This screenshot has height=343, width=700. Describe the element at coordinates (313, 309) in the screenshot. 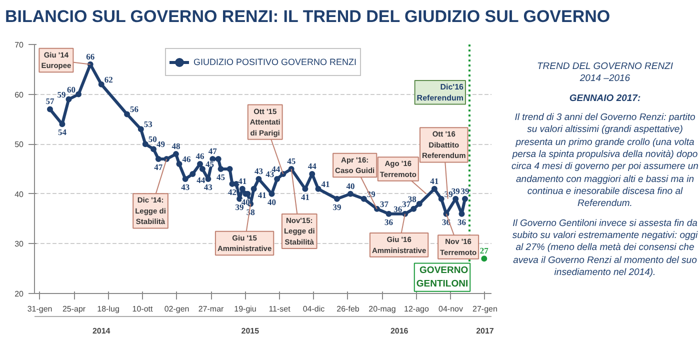

I see `x-tick-label: 04-dic` at that location.